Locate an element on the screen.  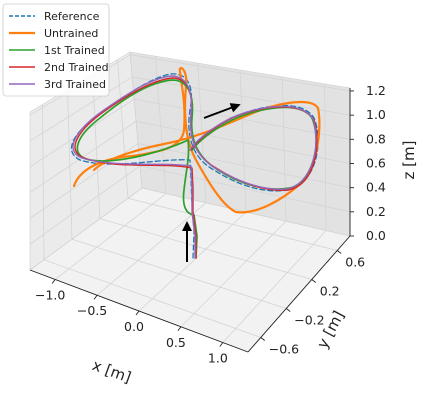
y-axis-line is located at coordinates (299, 294).